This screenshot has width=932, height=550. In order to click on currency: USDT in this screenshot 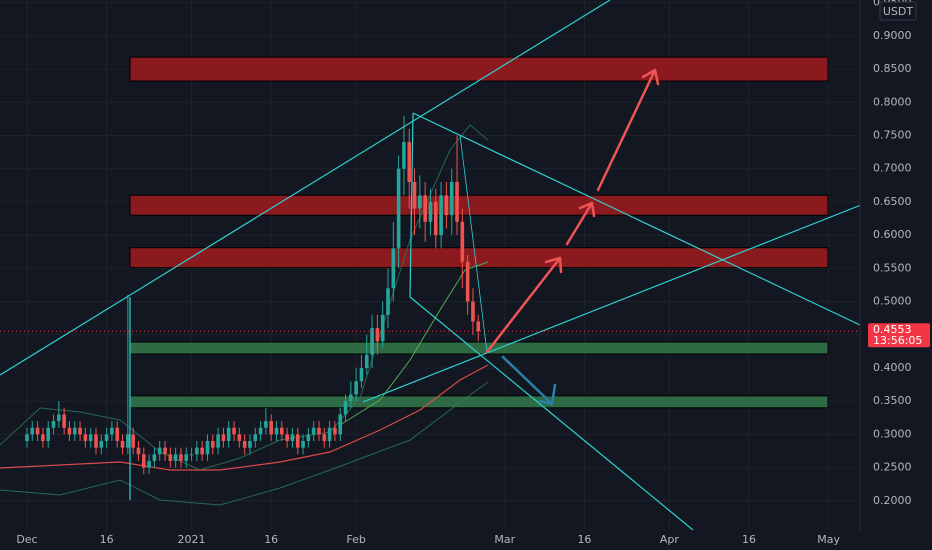, I will do `click(898, 11)`.